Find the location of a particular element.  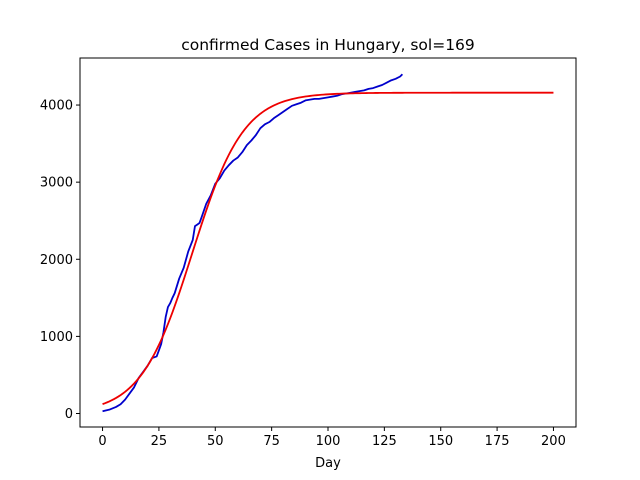

x-tick-label: 175 is located at coordinates (497, 441).